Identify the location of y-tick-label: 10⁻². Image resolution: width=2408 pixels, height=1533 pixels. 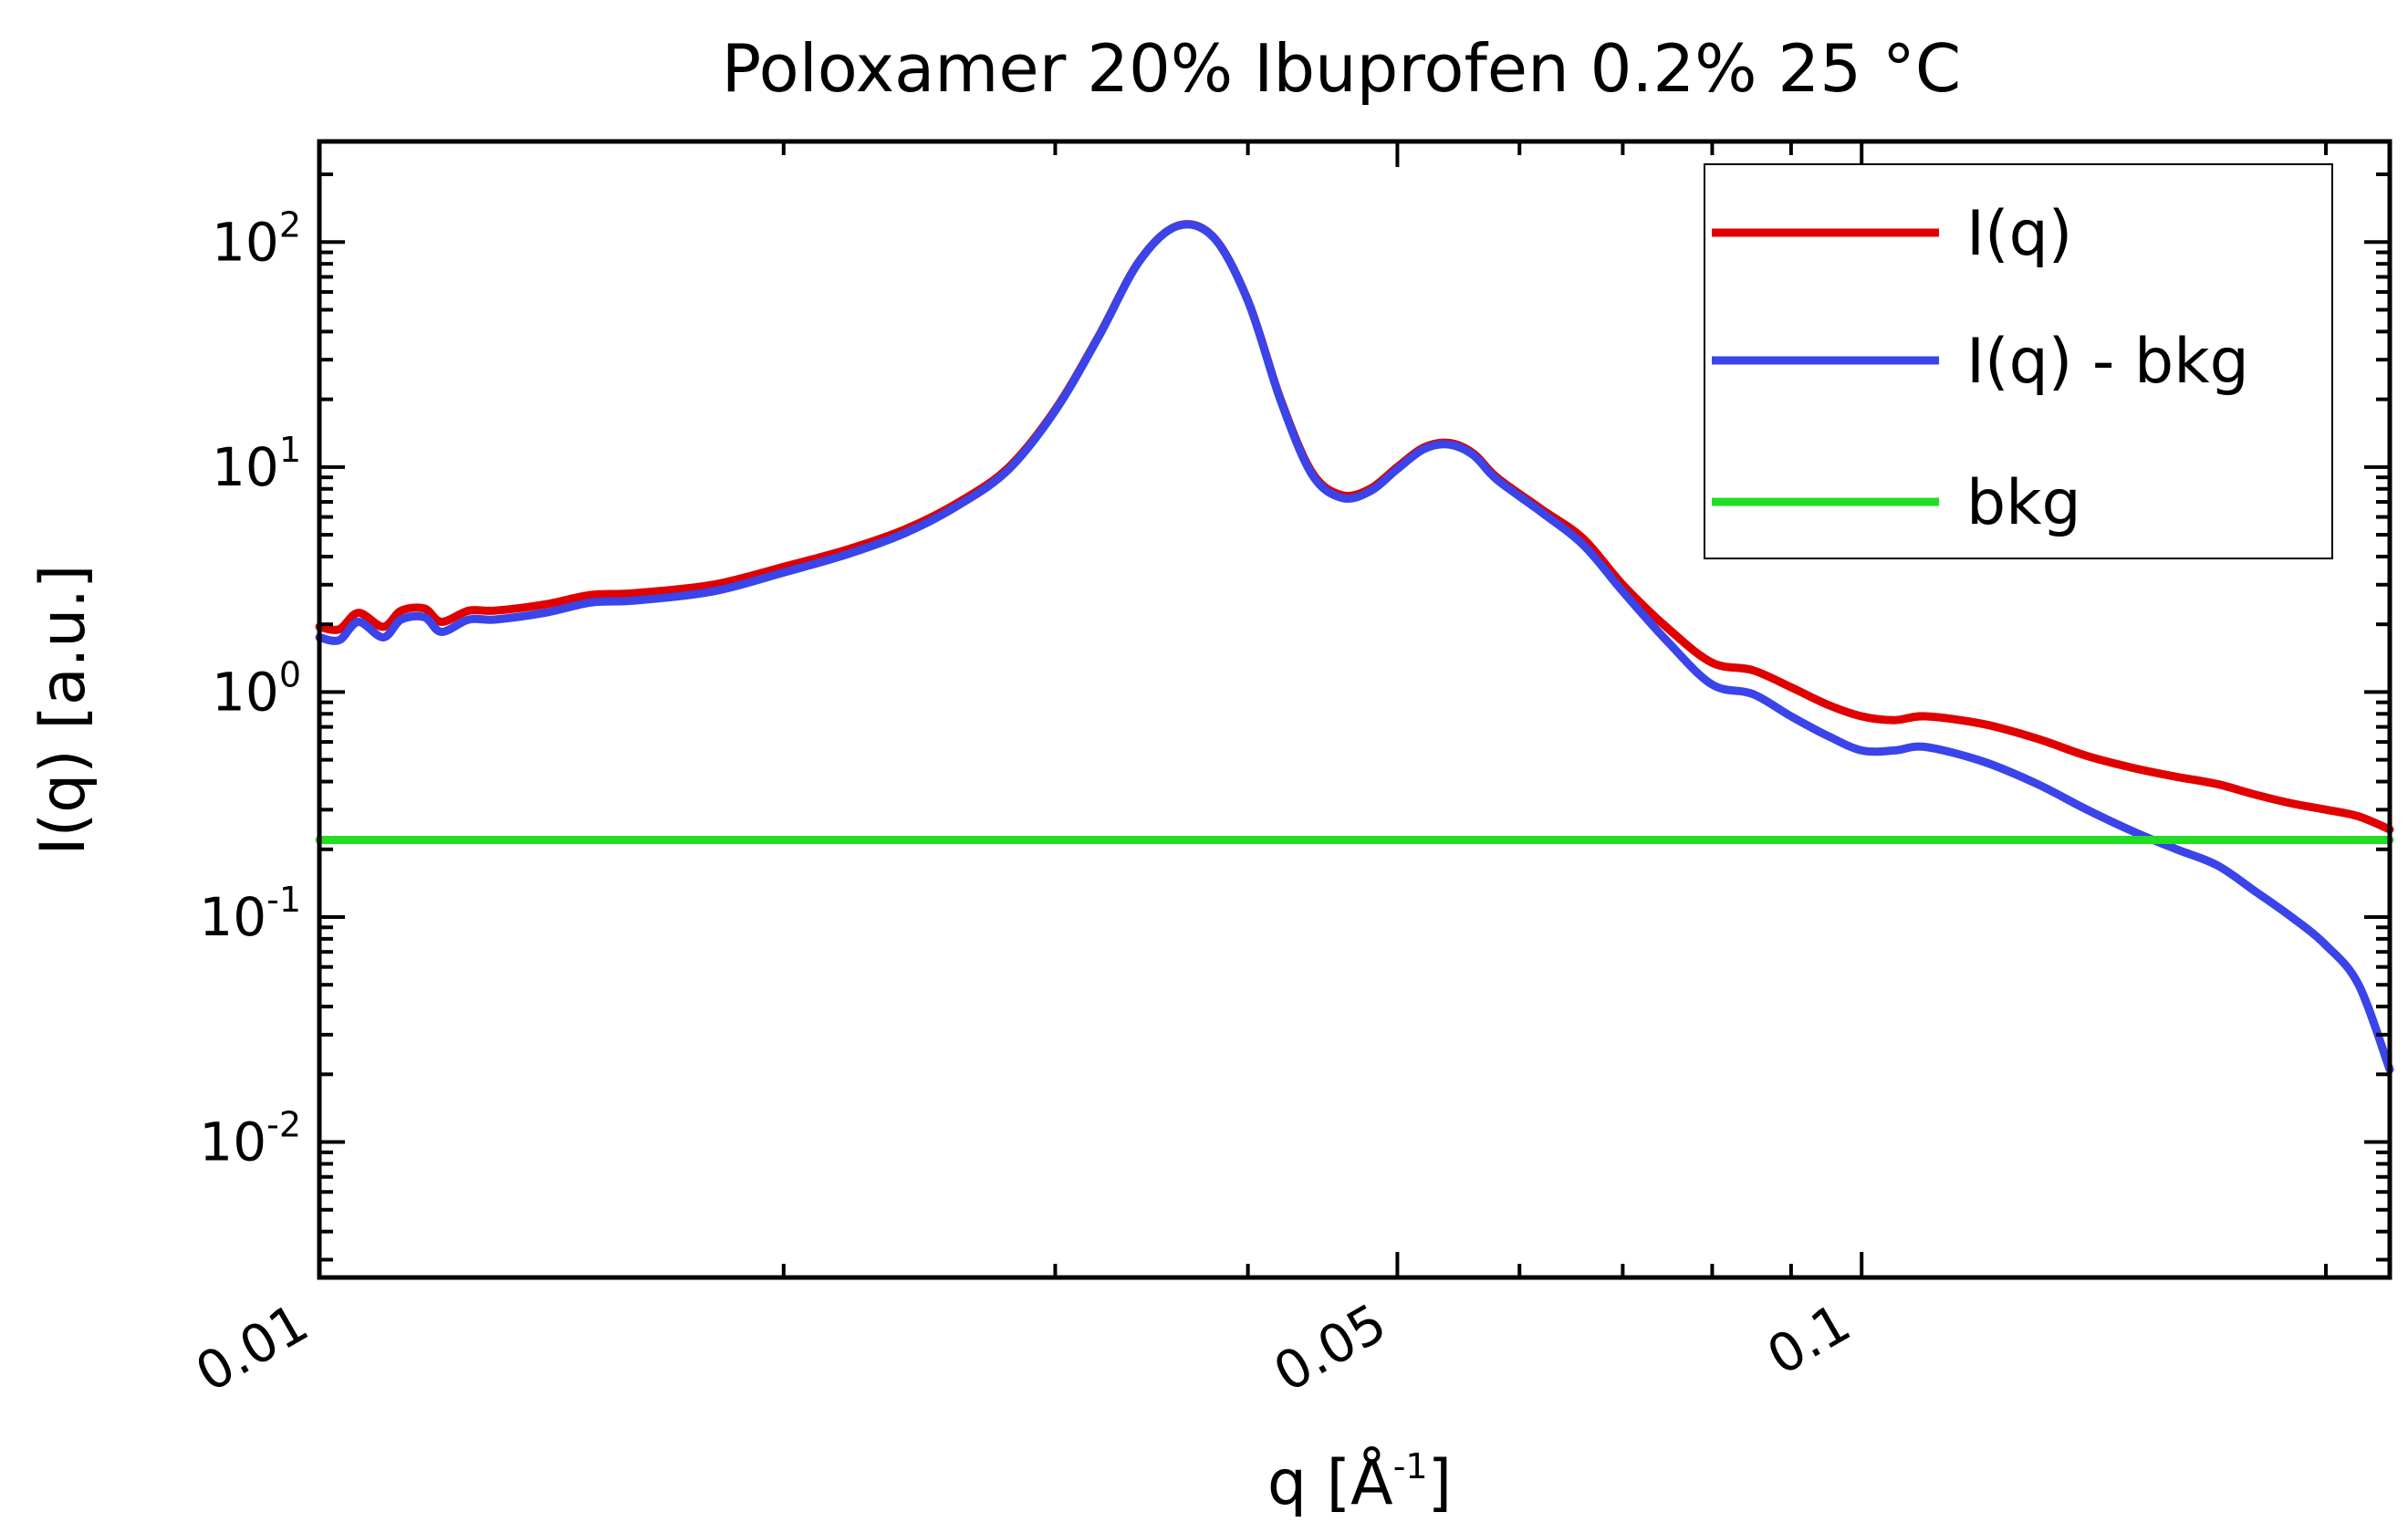
(250, 1139).